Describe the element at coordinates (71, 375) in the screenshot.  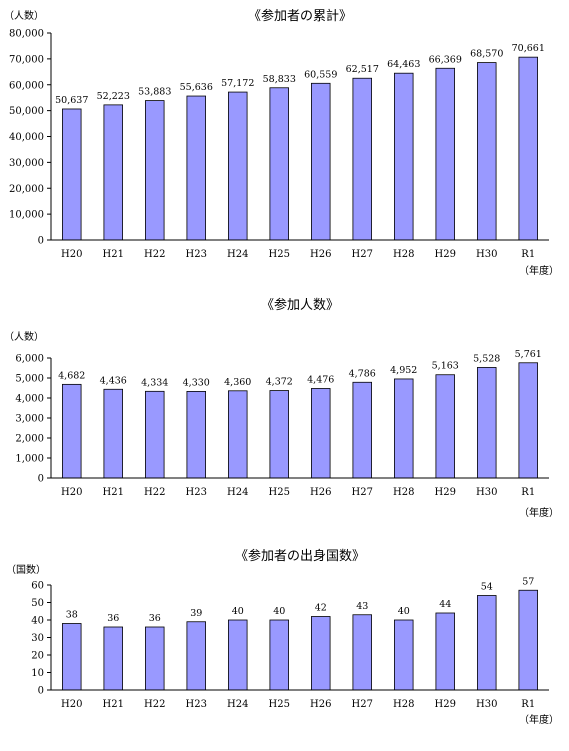
I see `data-label-H20: 4,682` at that location.